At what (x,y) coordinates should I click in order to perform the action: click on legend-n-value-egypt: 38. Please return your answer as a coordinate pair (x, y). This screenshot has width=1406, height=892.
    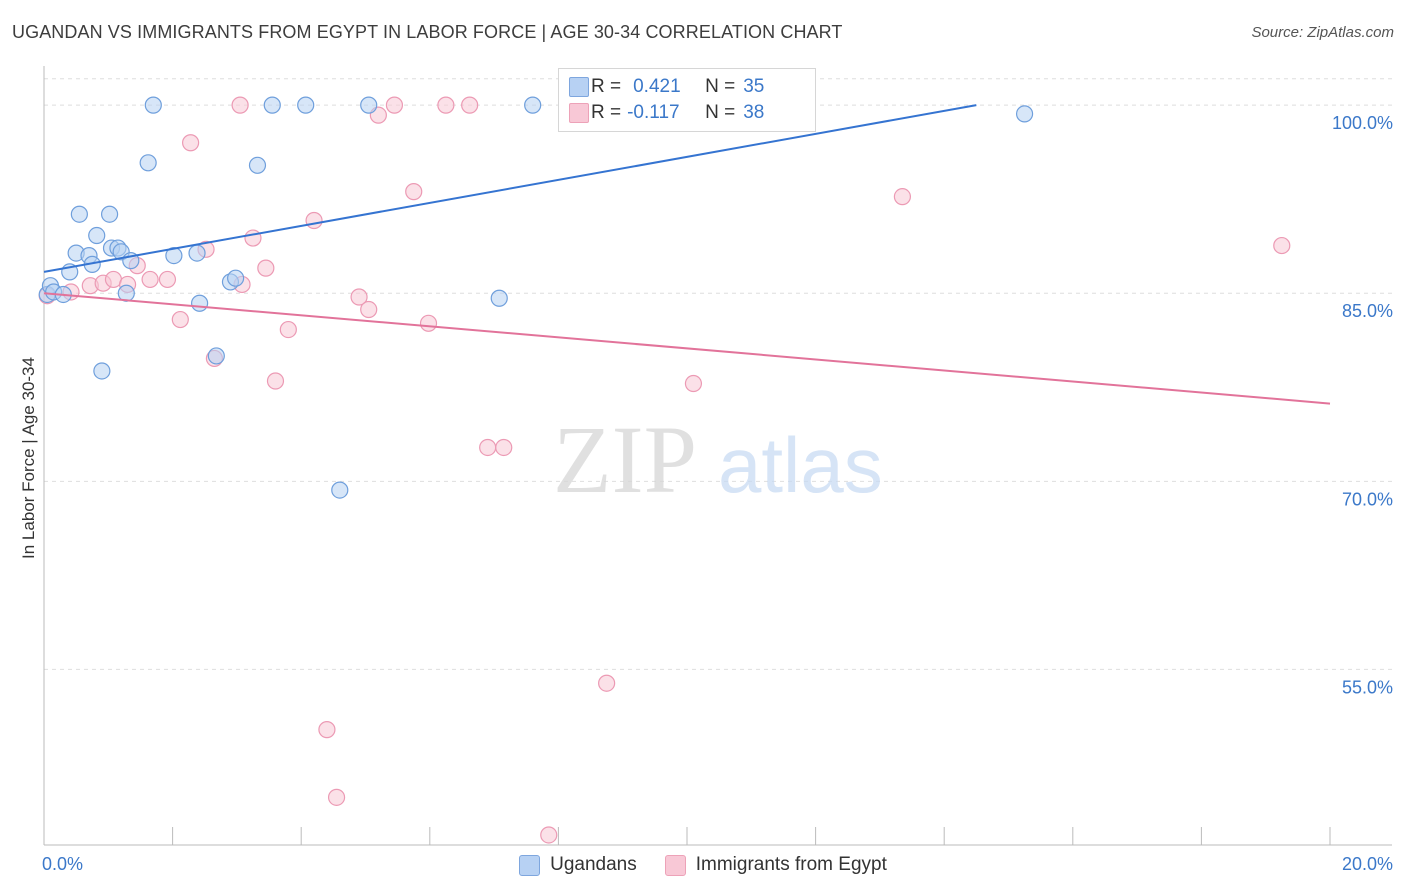
    Looking at the image, I should click on (754, 112).